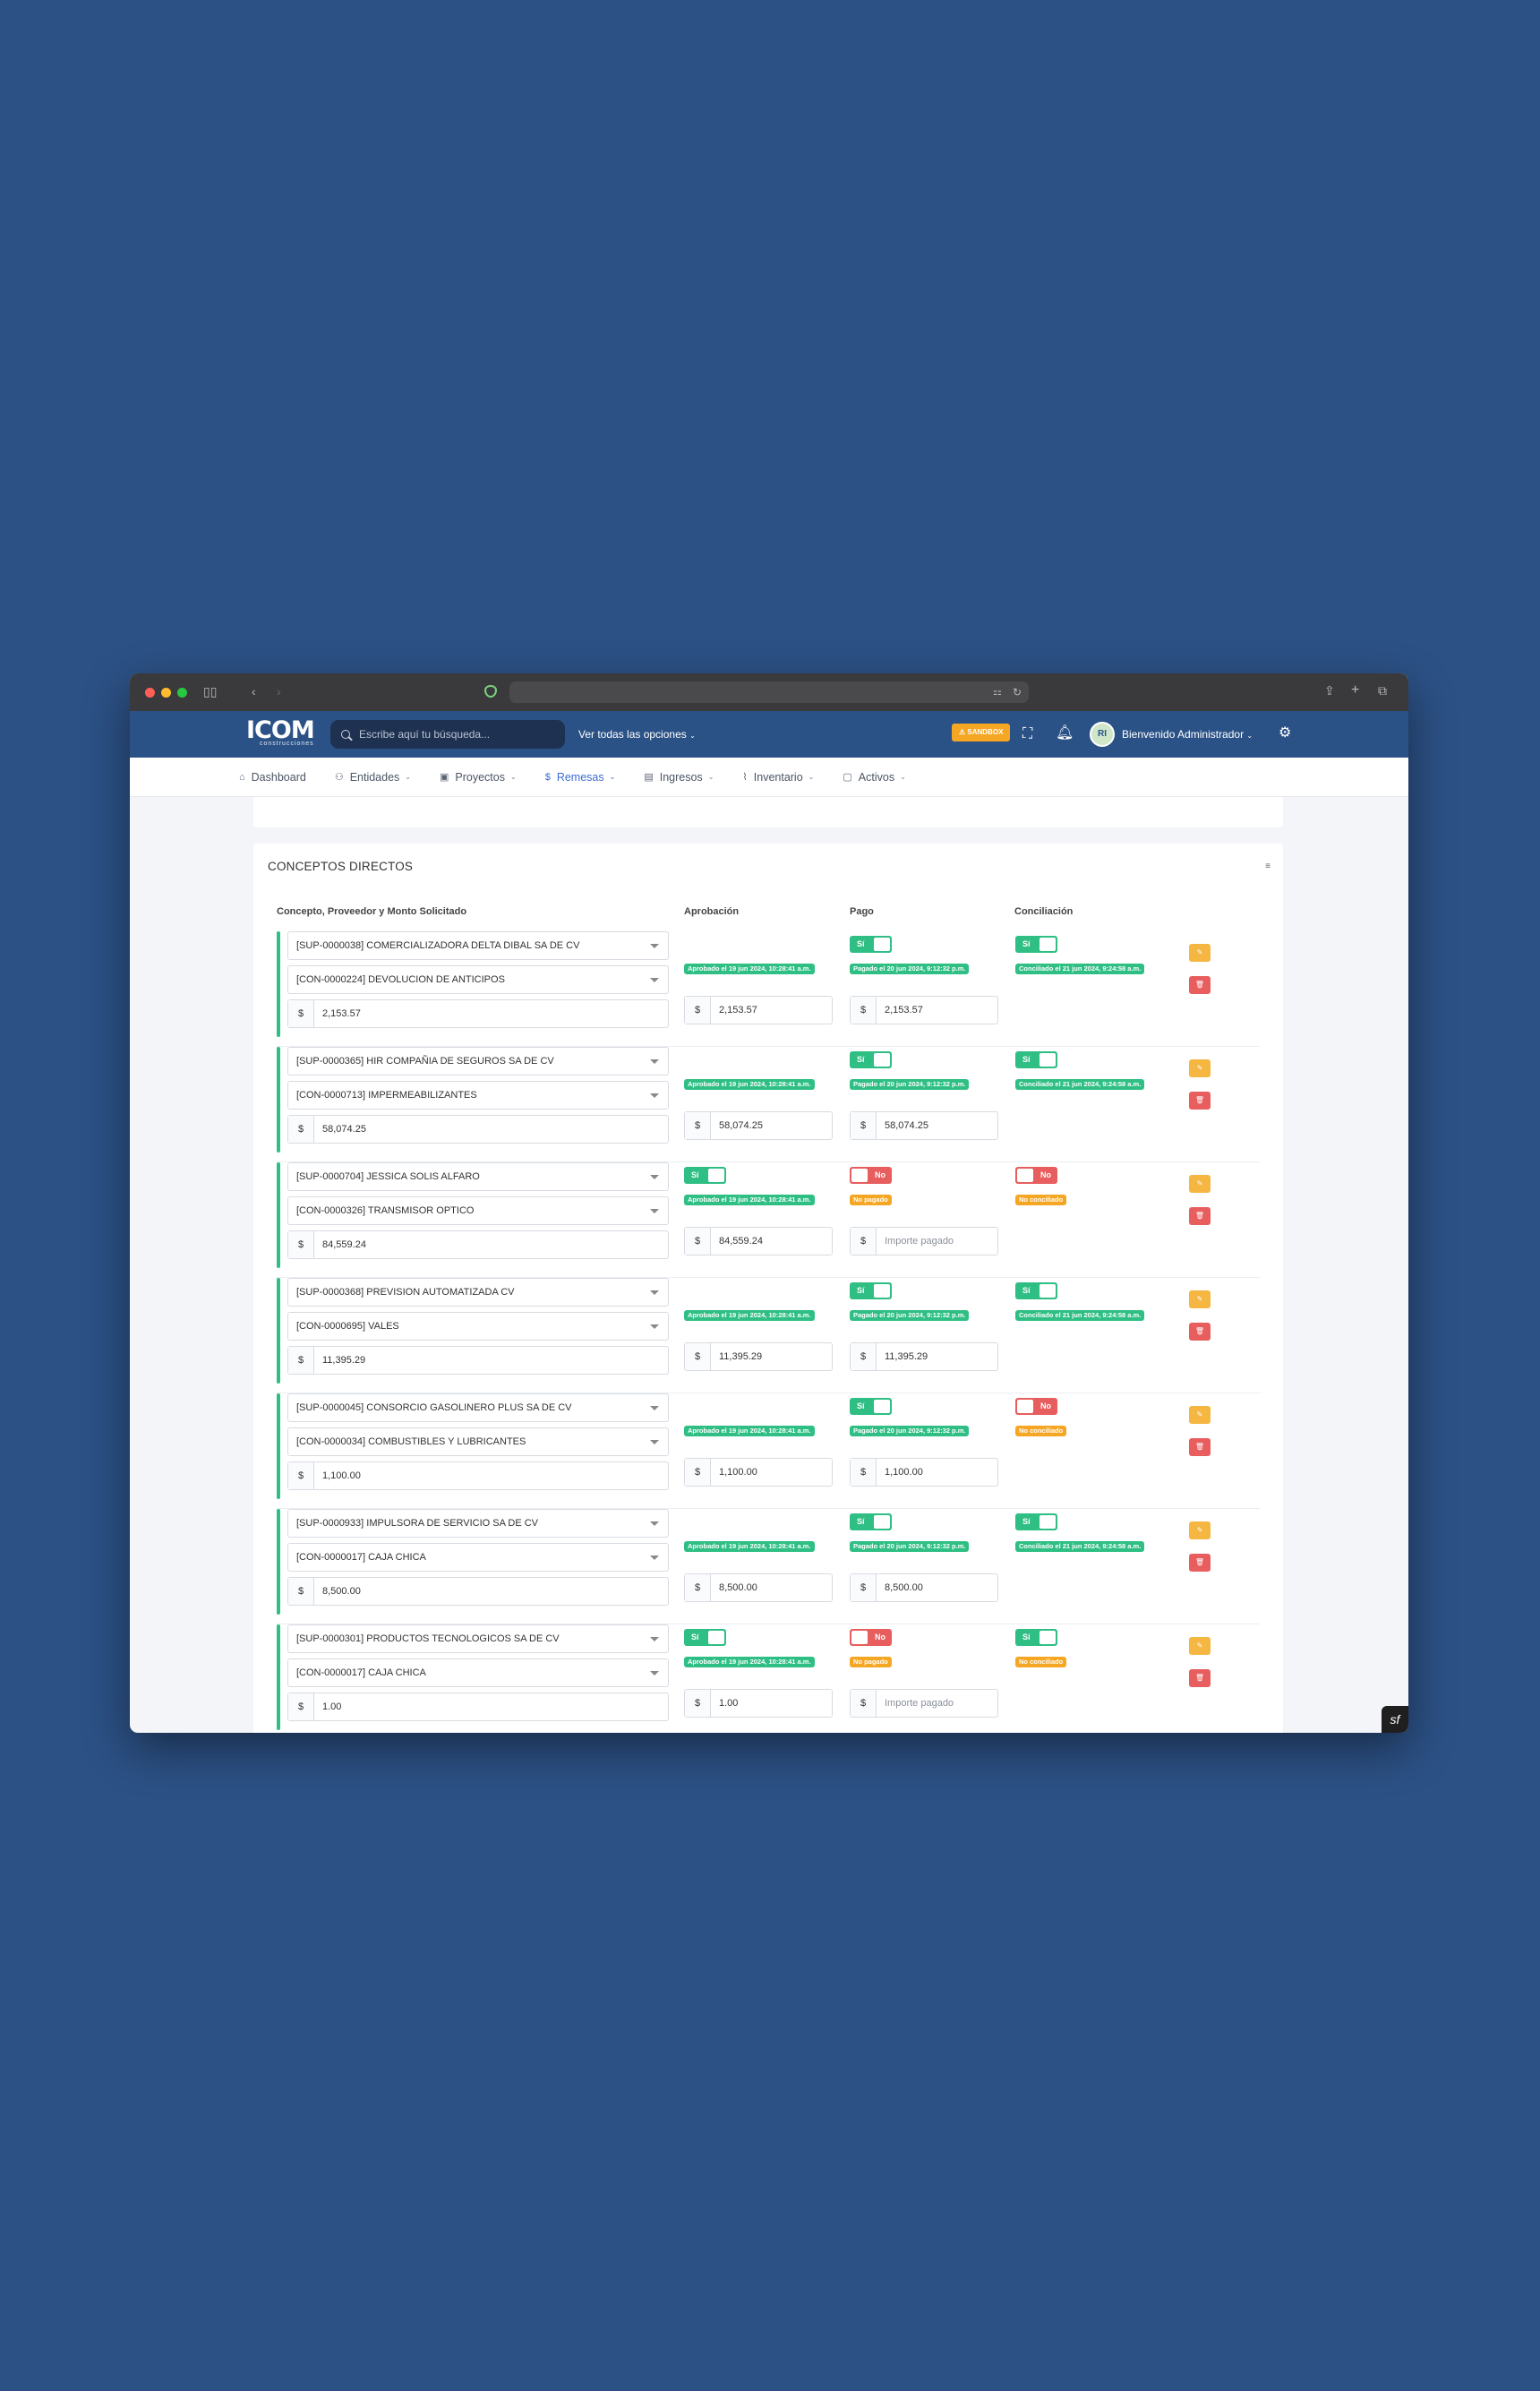  I want to click on concept-select: [CON-0000713] IMPERMEABILIZANTES, so click(478, 1095).